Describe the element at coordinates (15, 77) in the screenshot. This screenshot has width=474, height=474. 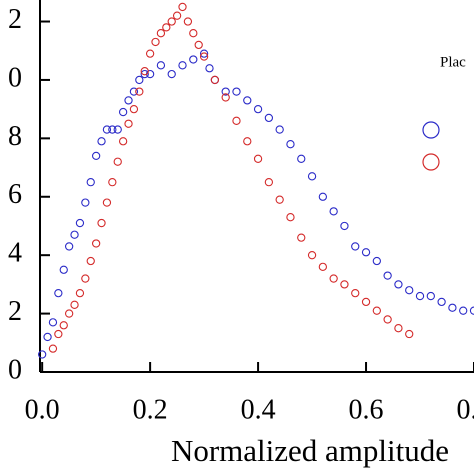
I see `y-tick-label: 0` at that location.